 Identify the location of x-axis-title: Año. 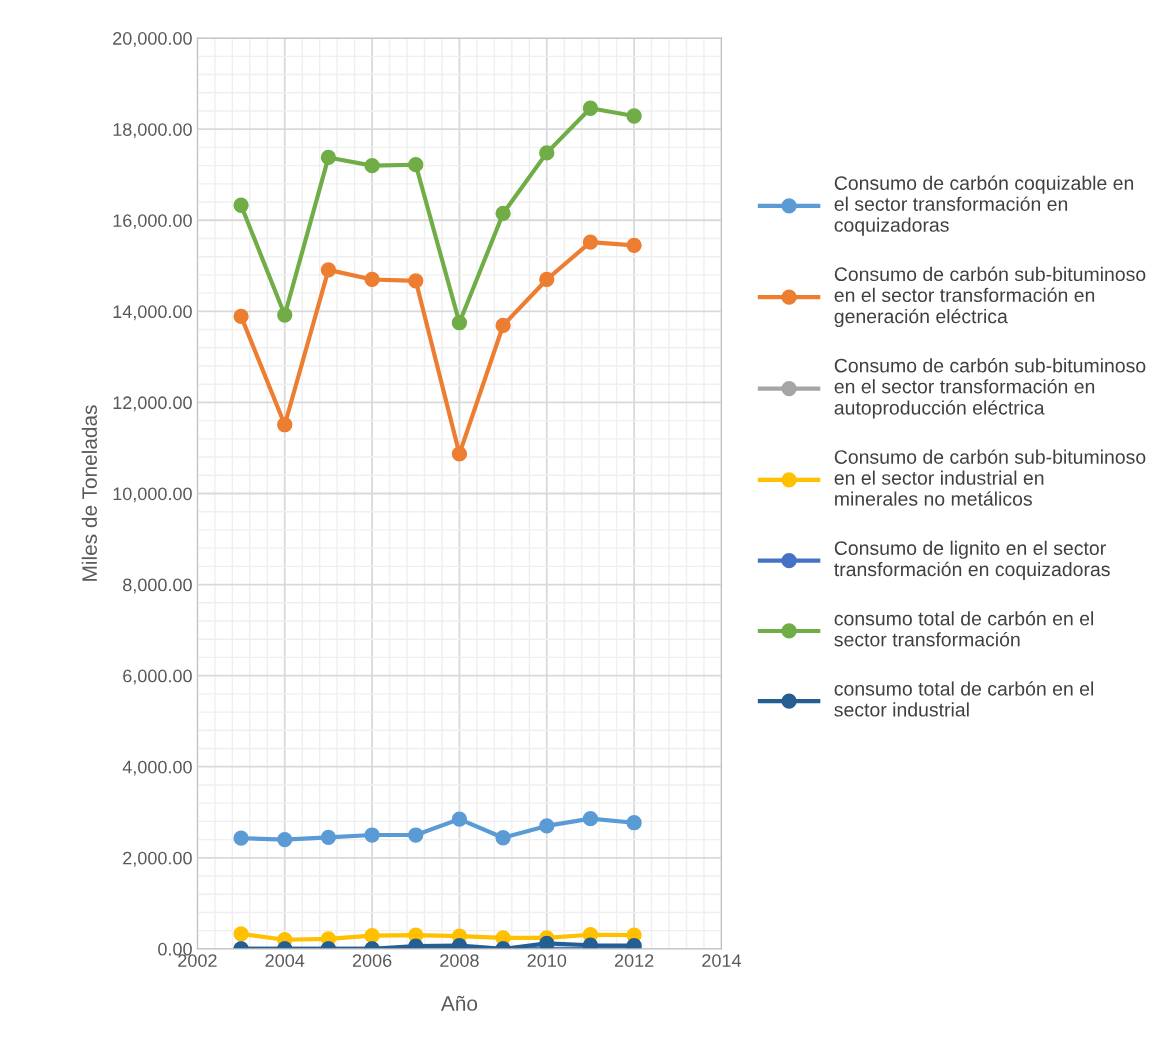
(459, 1003).